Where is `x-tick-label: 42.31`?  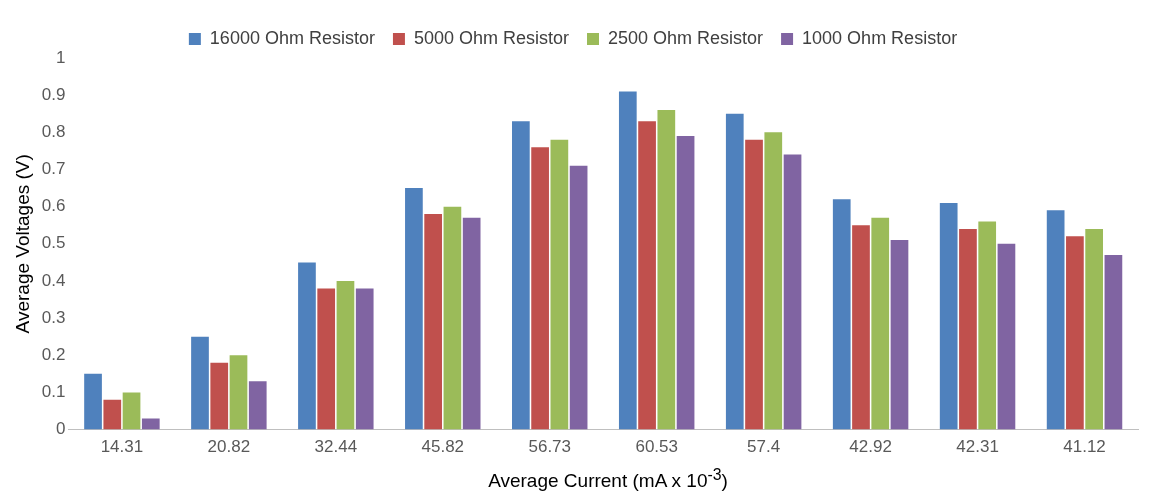 x-tick-label: 42.31 is located at coordinates (977, 447).